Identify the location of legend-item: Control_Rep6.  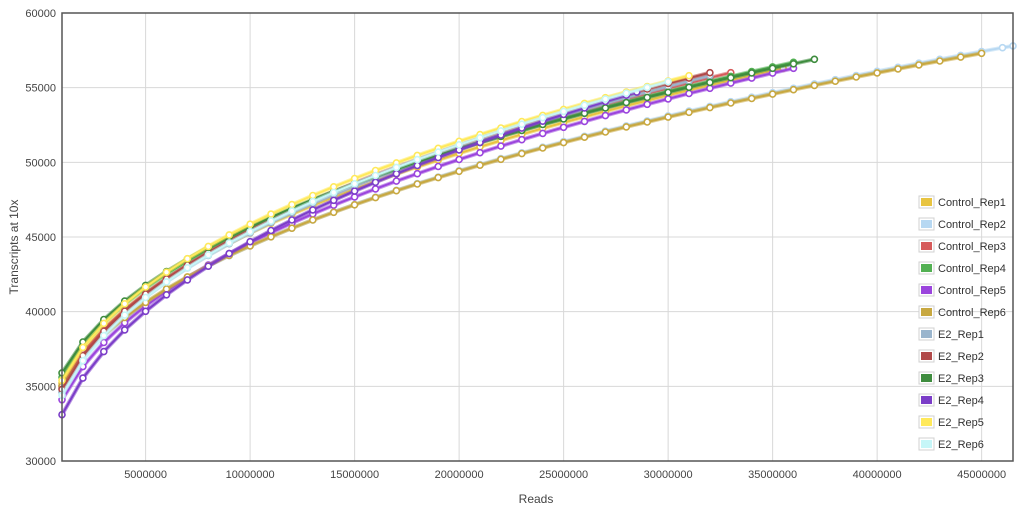
(962, 312).